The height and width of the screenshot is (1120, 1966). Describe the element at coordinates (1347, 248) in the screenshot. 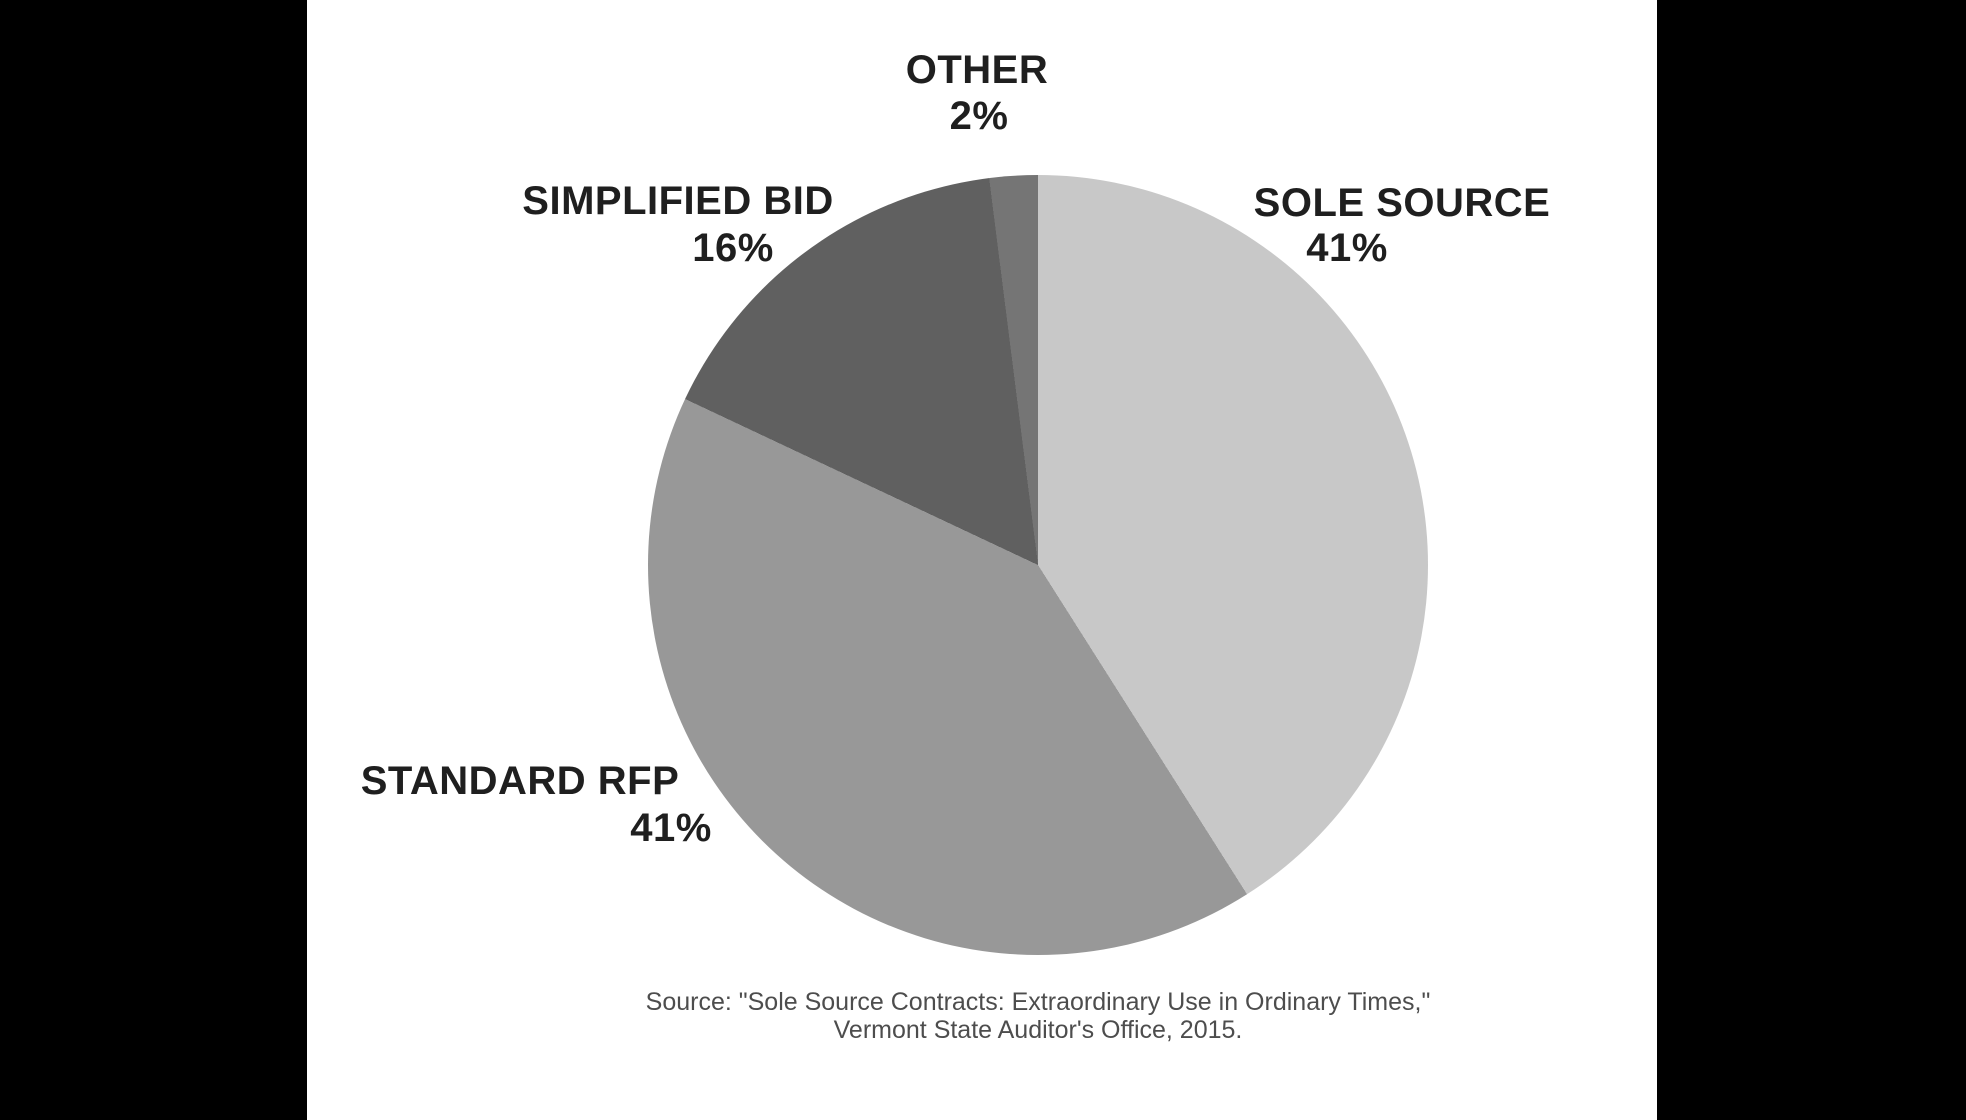

I see `slice-percent-sole-source: 41%` at that location.